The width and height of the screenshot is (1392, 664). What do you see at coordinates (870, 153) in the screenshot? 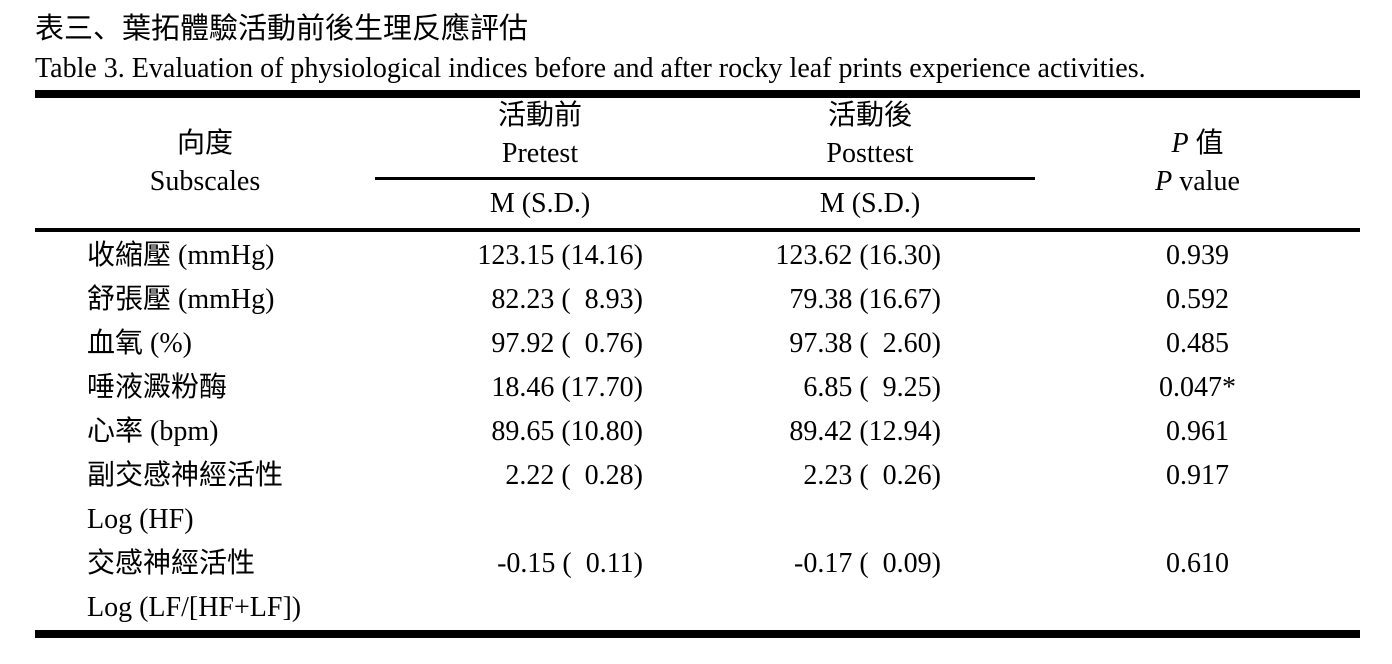
I see `header-posttest-en: Posttest` at bounding box center [870, 153].